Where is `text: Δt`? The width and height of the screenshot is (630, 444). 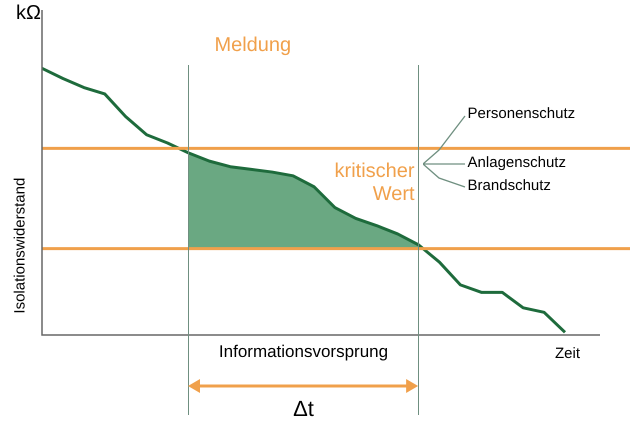 text: Δt is located at coordinates (303, 409).